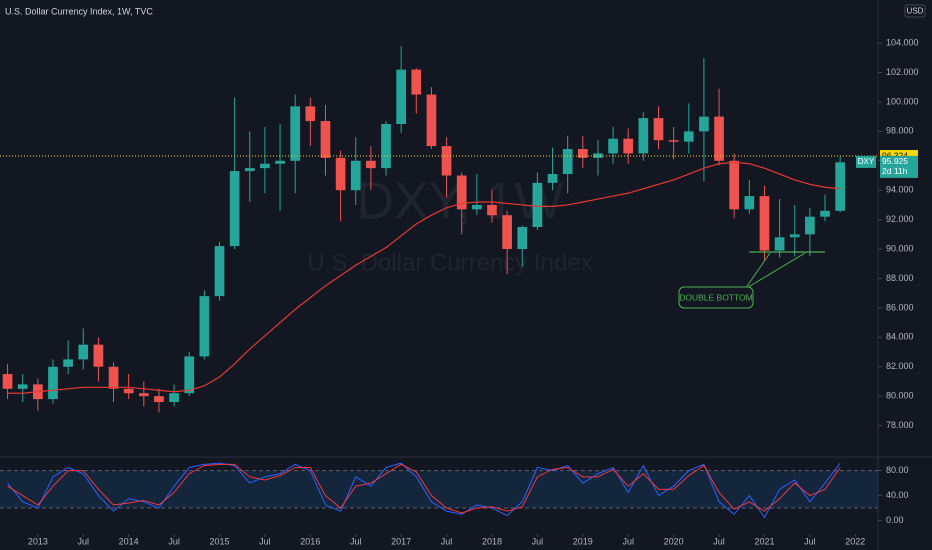 Image resolution: width=932 pixels, height=550 pixels. I want to click on y-tick-label: 88.000, so click(900, 278).